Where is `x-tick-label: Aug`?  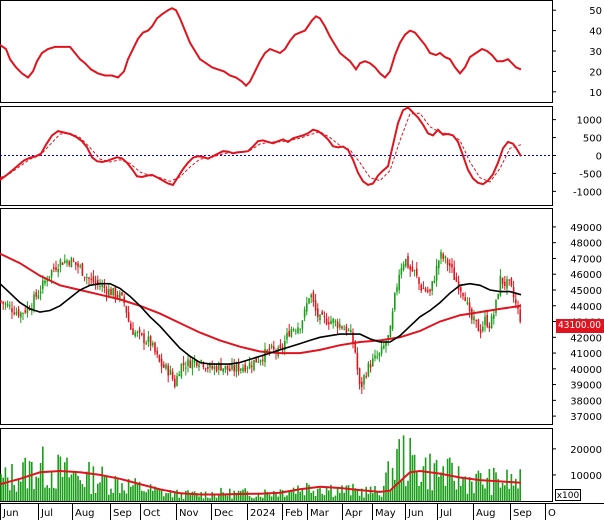
x-tick-label: Aug is located at coordinates (486, 513).